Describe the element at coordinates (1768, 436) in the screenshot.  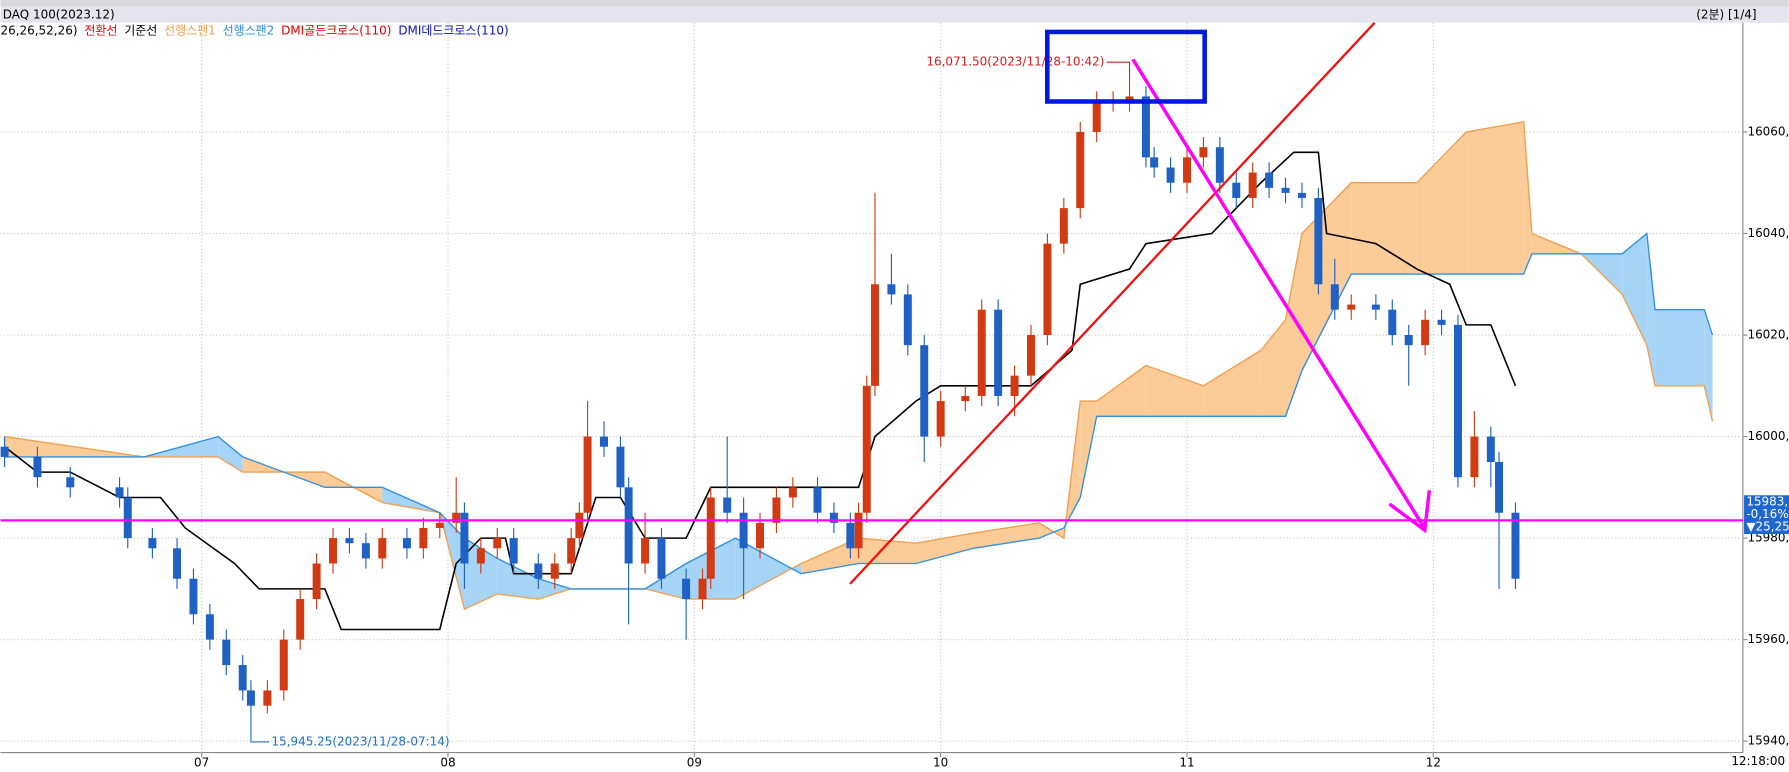
I see `y-tick-label: 16000,00` at that location.